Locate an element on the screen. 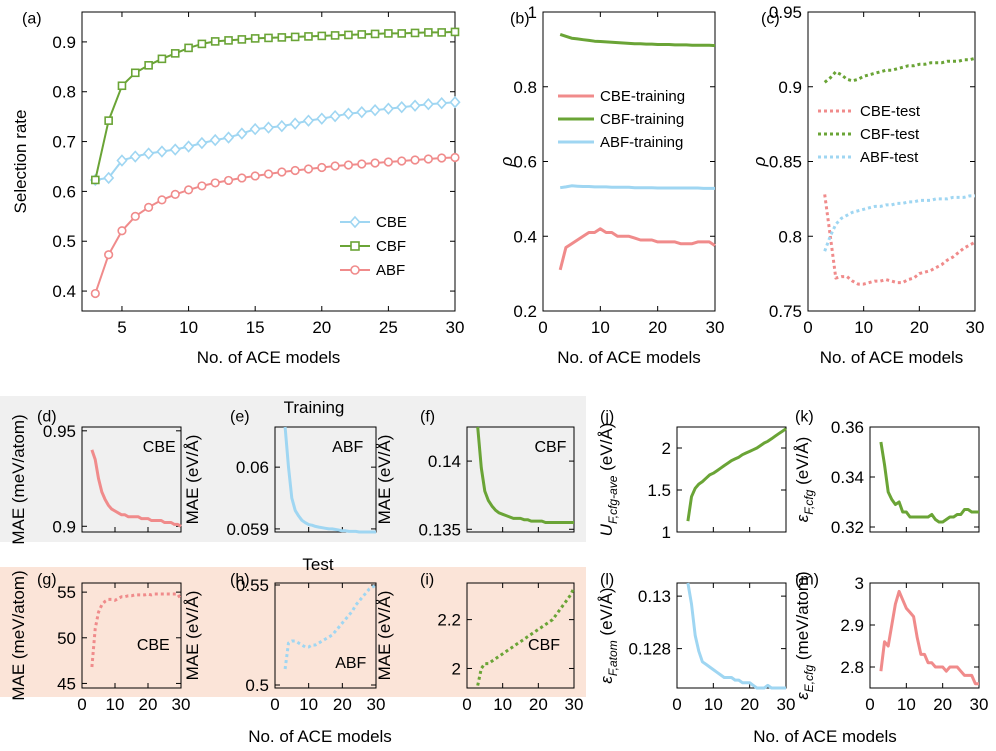 The image size is (996, 751). panel-l: (l) 0.128 0.13 0 10 20 30 εF,atom (eV/Å) is located at coordinates (696, 642).